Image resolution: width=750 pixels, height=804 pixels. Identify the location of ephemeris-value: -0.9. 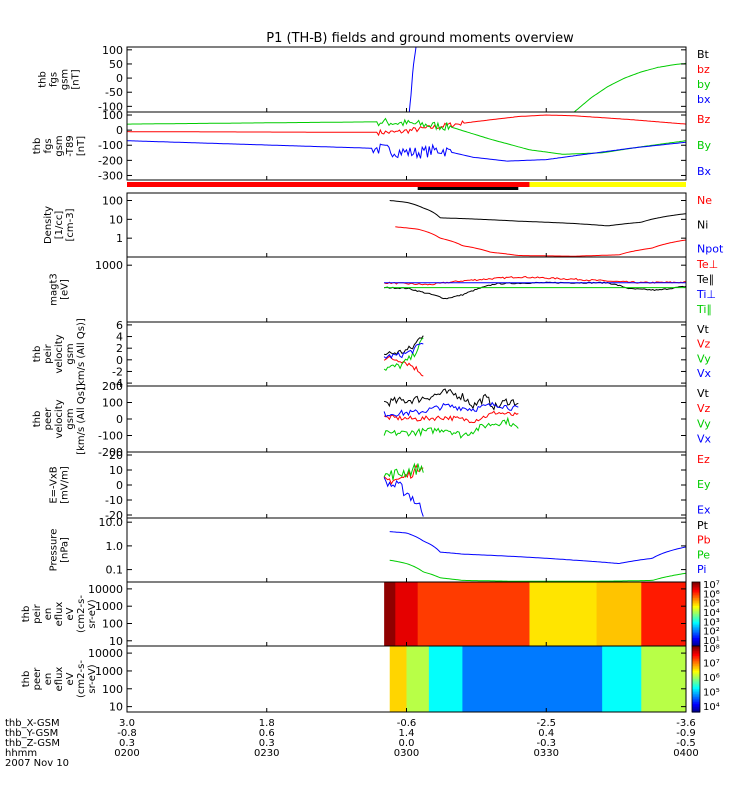
(686, 733).